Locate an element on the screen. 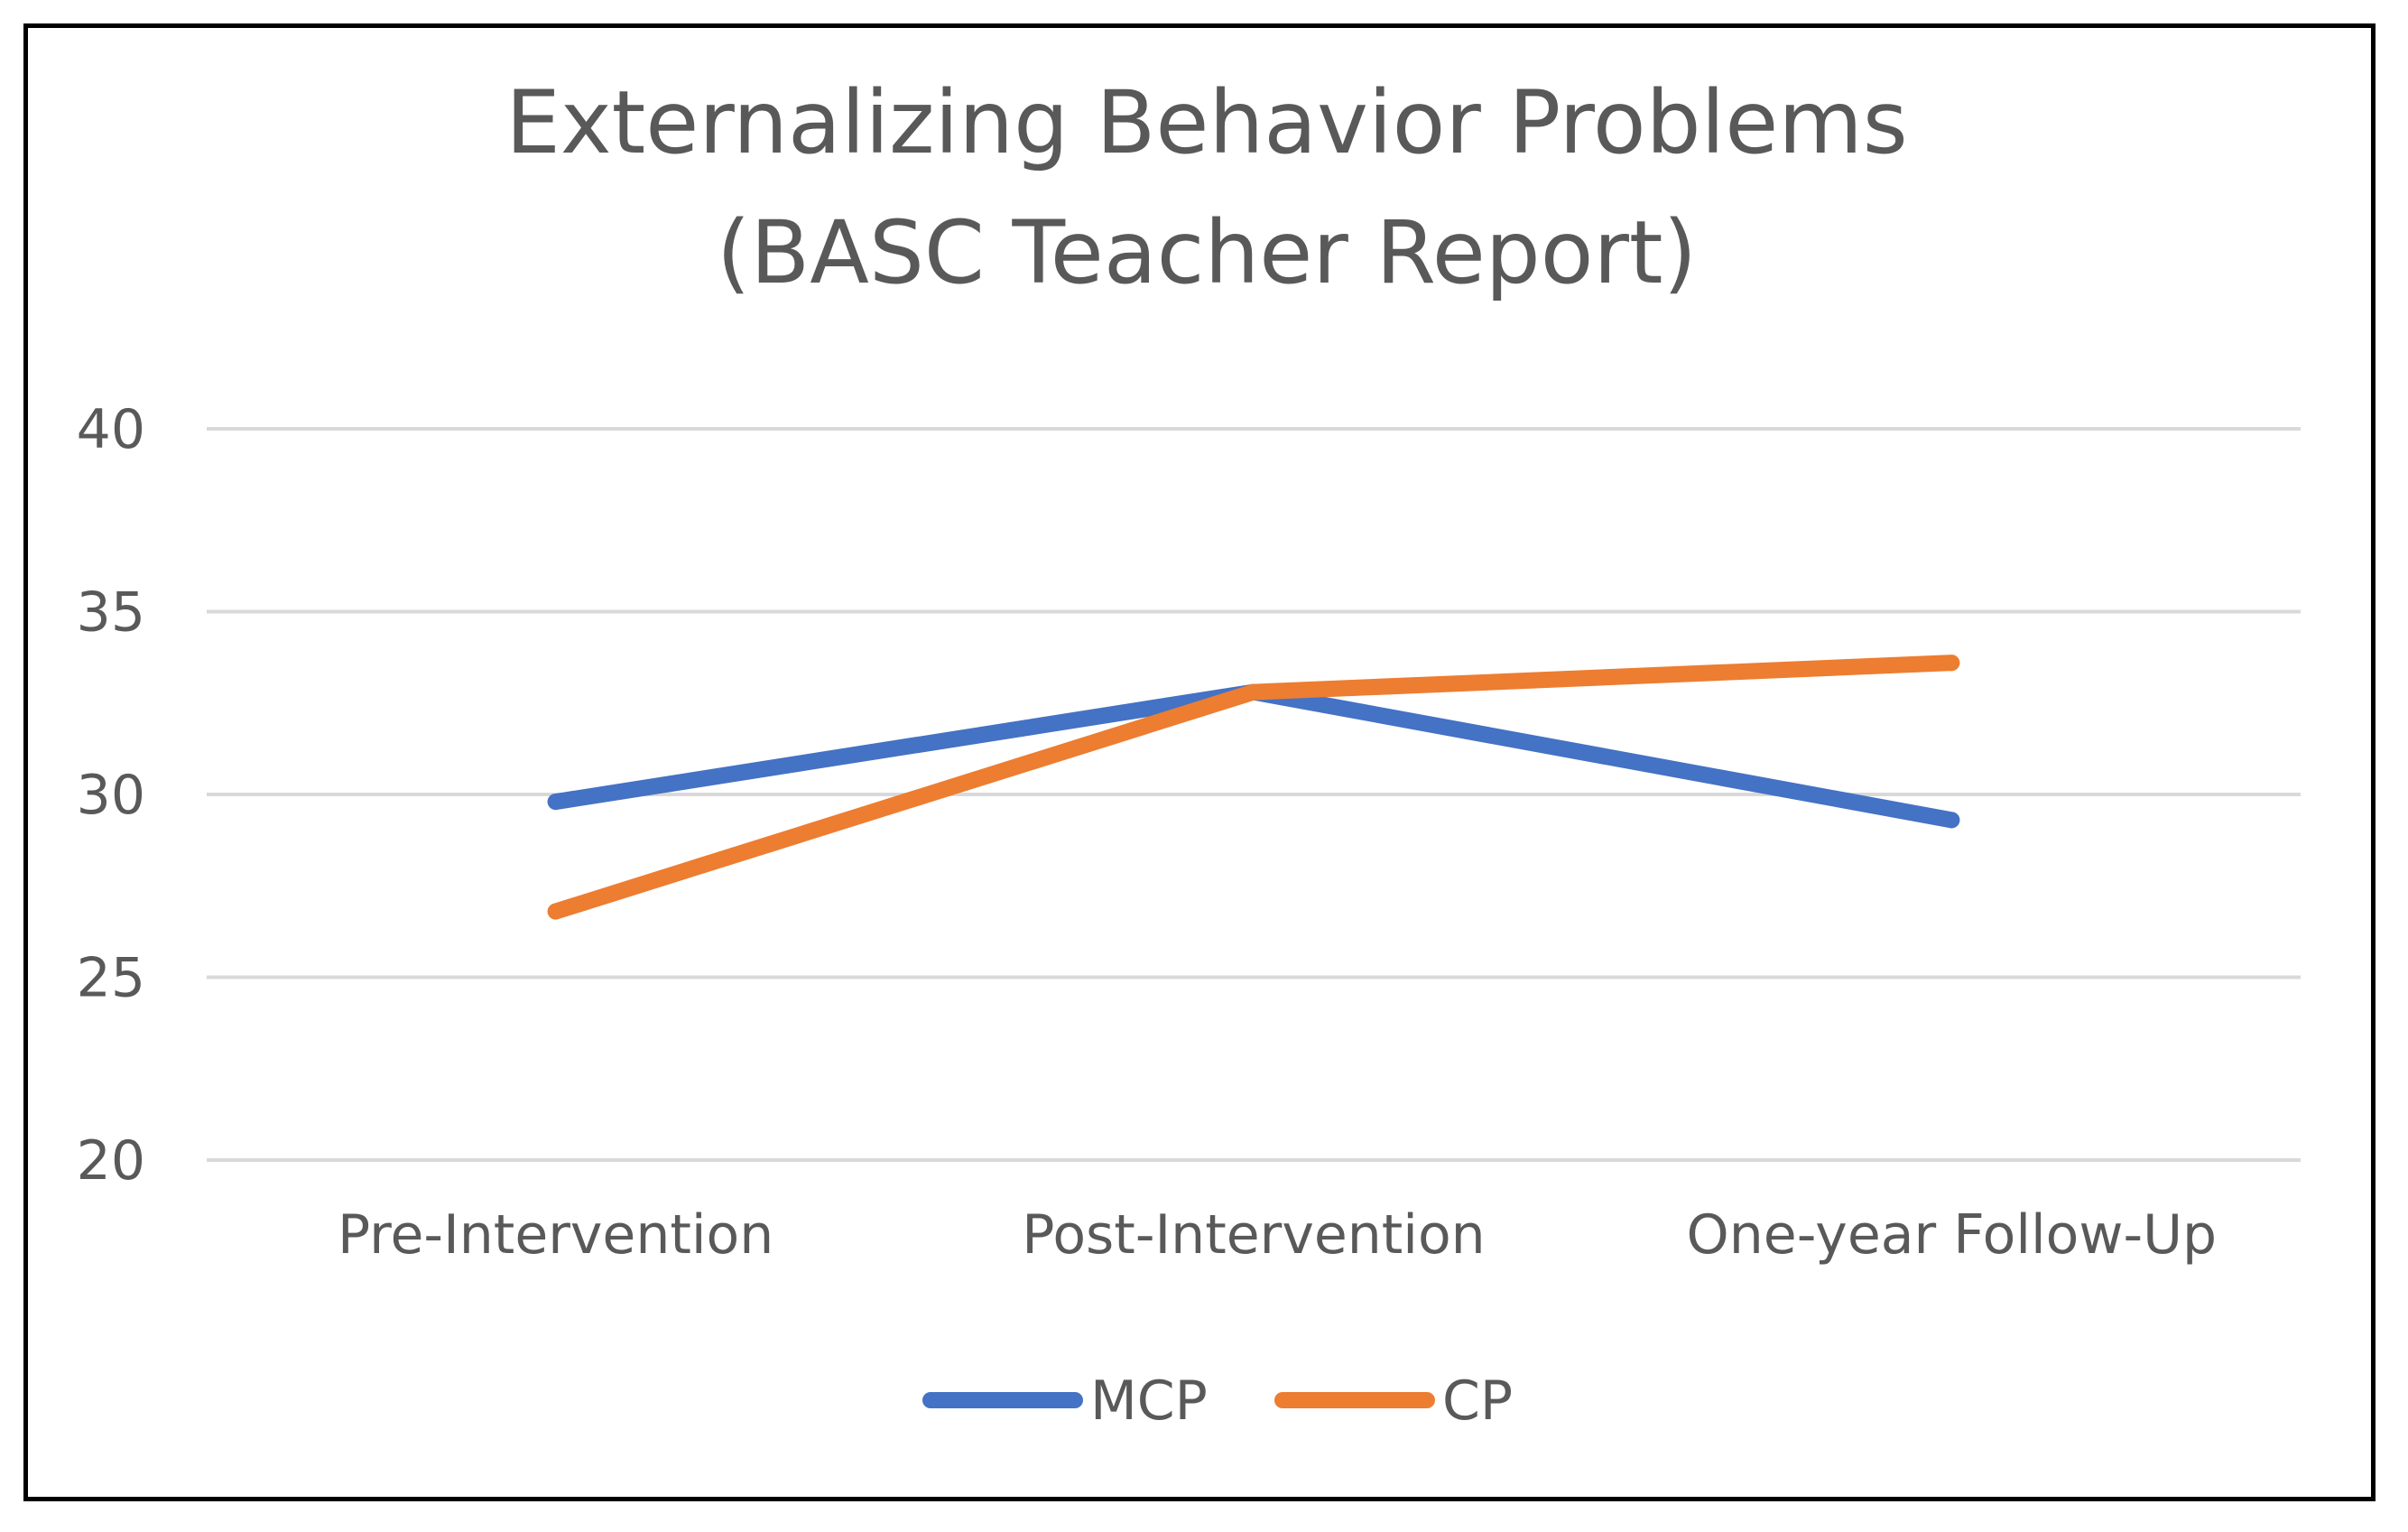 The width and height of the screenshot is (2408, 1532). y-tick-label: 30 is located at coordinates (111, 795).